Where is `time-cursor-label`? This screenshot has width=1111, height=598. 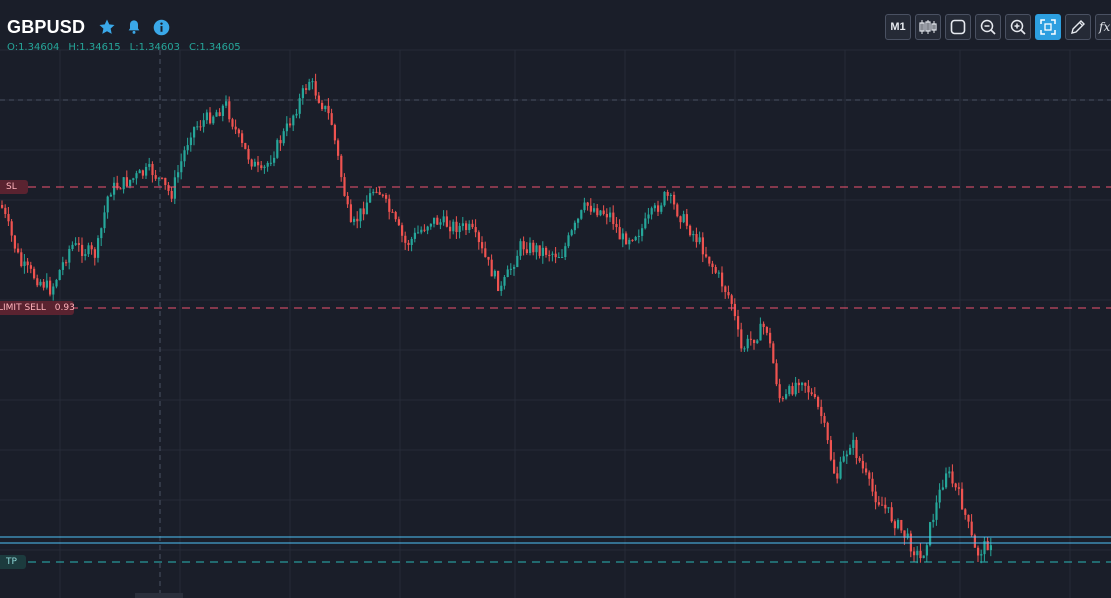 time-cursor-label is located at coordinates (159, 595).